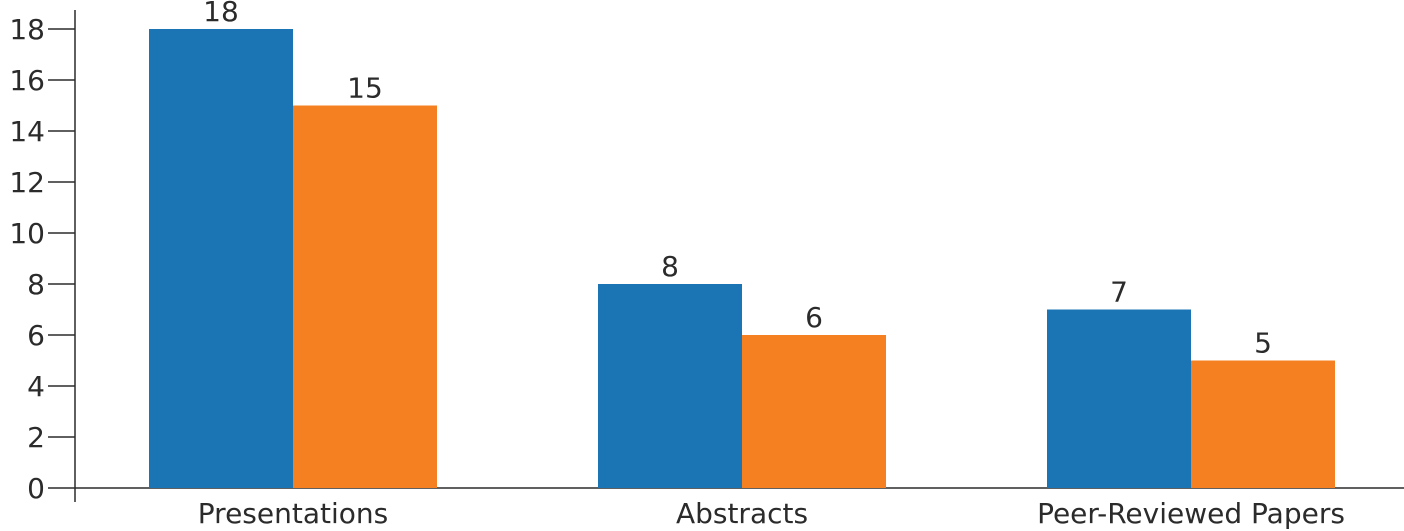 The height and width of the screenshot is (531, 1404). What do you see at coordinates (670, 266) in the screenshot?
I see `data-label: 8` at bounding box center [670, 266].